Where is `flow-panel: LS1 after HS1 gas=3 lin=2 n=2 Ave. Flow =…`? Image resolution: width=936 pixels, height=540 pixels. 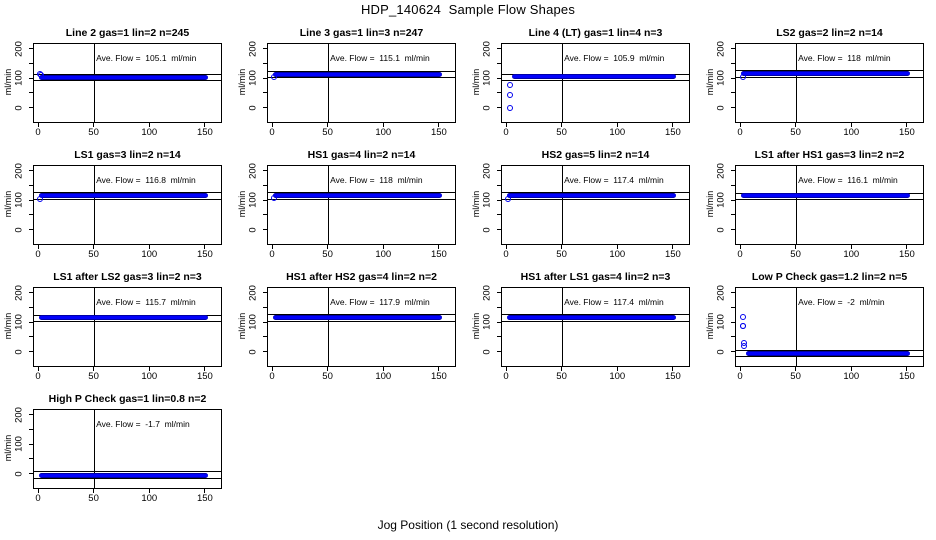
flow-panel: LS1 after HS1 gas=3 lin=2 n=2 Ave. Flow =… is located at coordinates (819, 205).